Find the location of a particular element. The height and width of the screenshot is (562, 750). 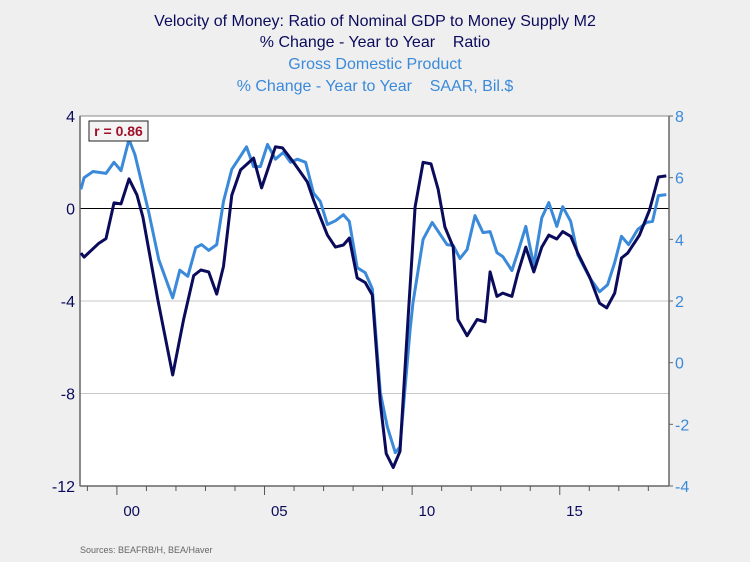

x-tick-label: 00 is located at coordinates (131, 511).